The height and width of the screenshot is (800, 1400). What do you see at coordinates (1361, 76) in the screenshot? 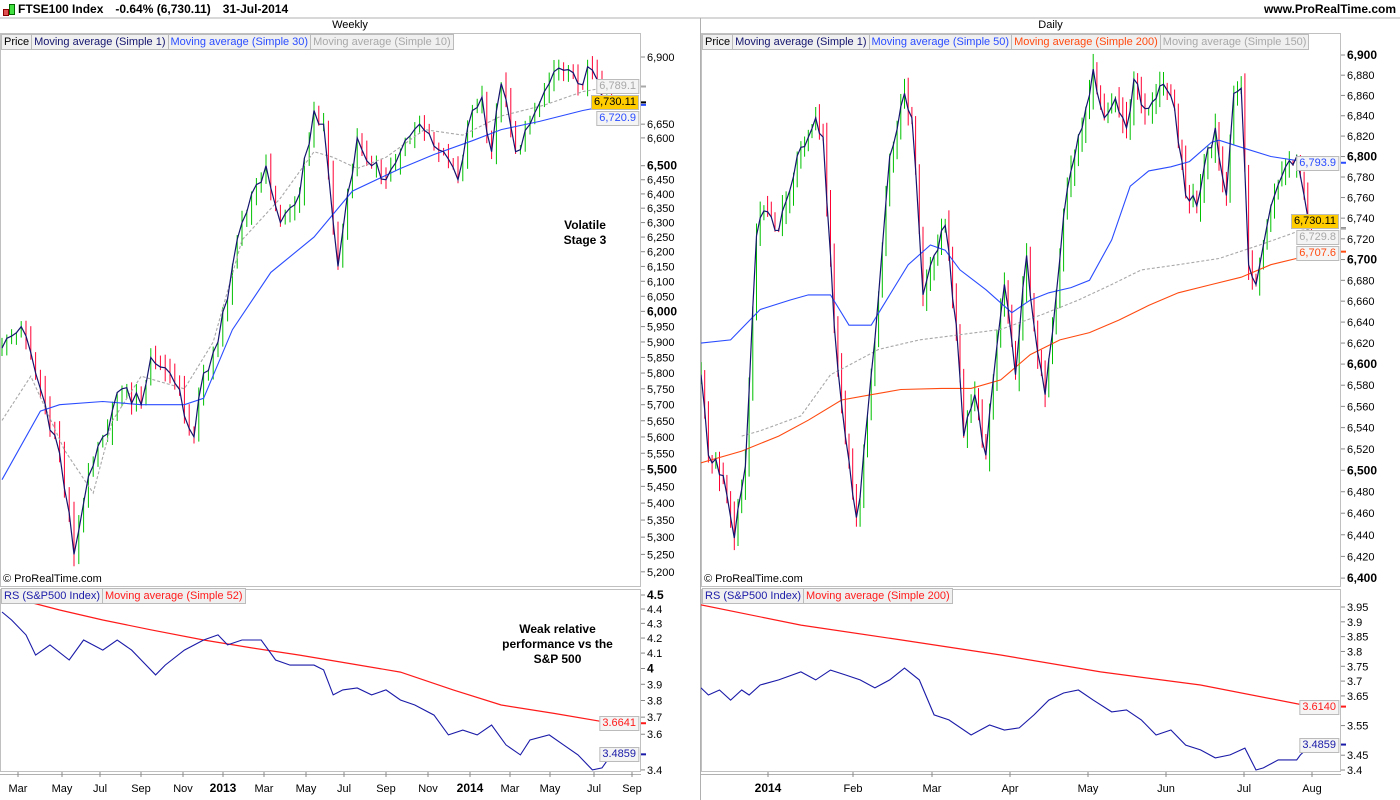
I see `y-tick-label: 6,880` at bounding box center [1361, 76].